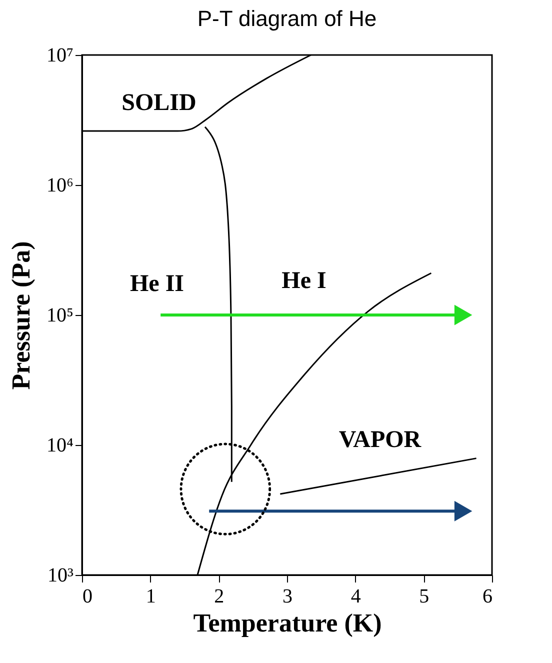  What do you see at coordinates (60, 185) in the screenshot?
I see `y-tick-label: 10⁶` at bounding box center [60, 185].